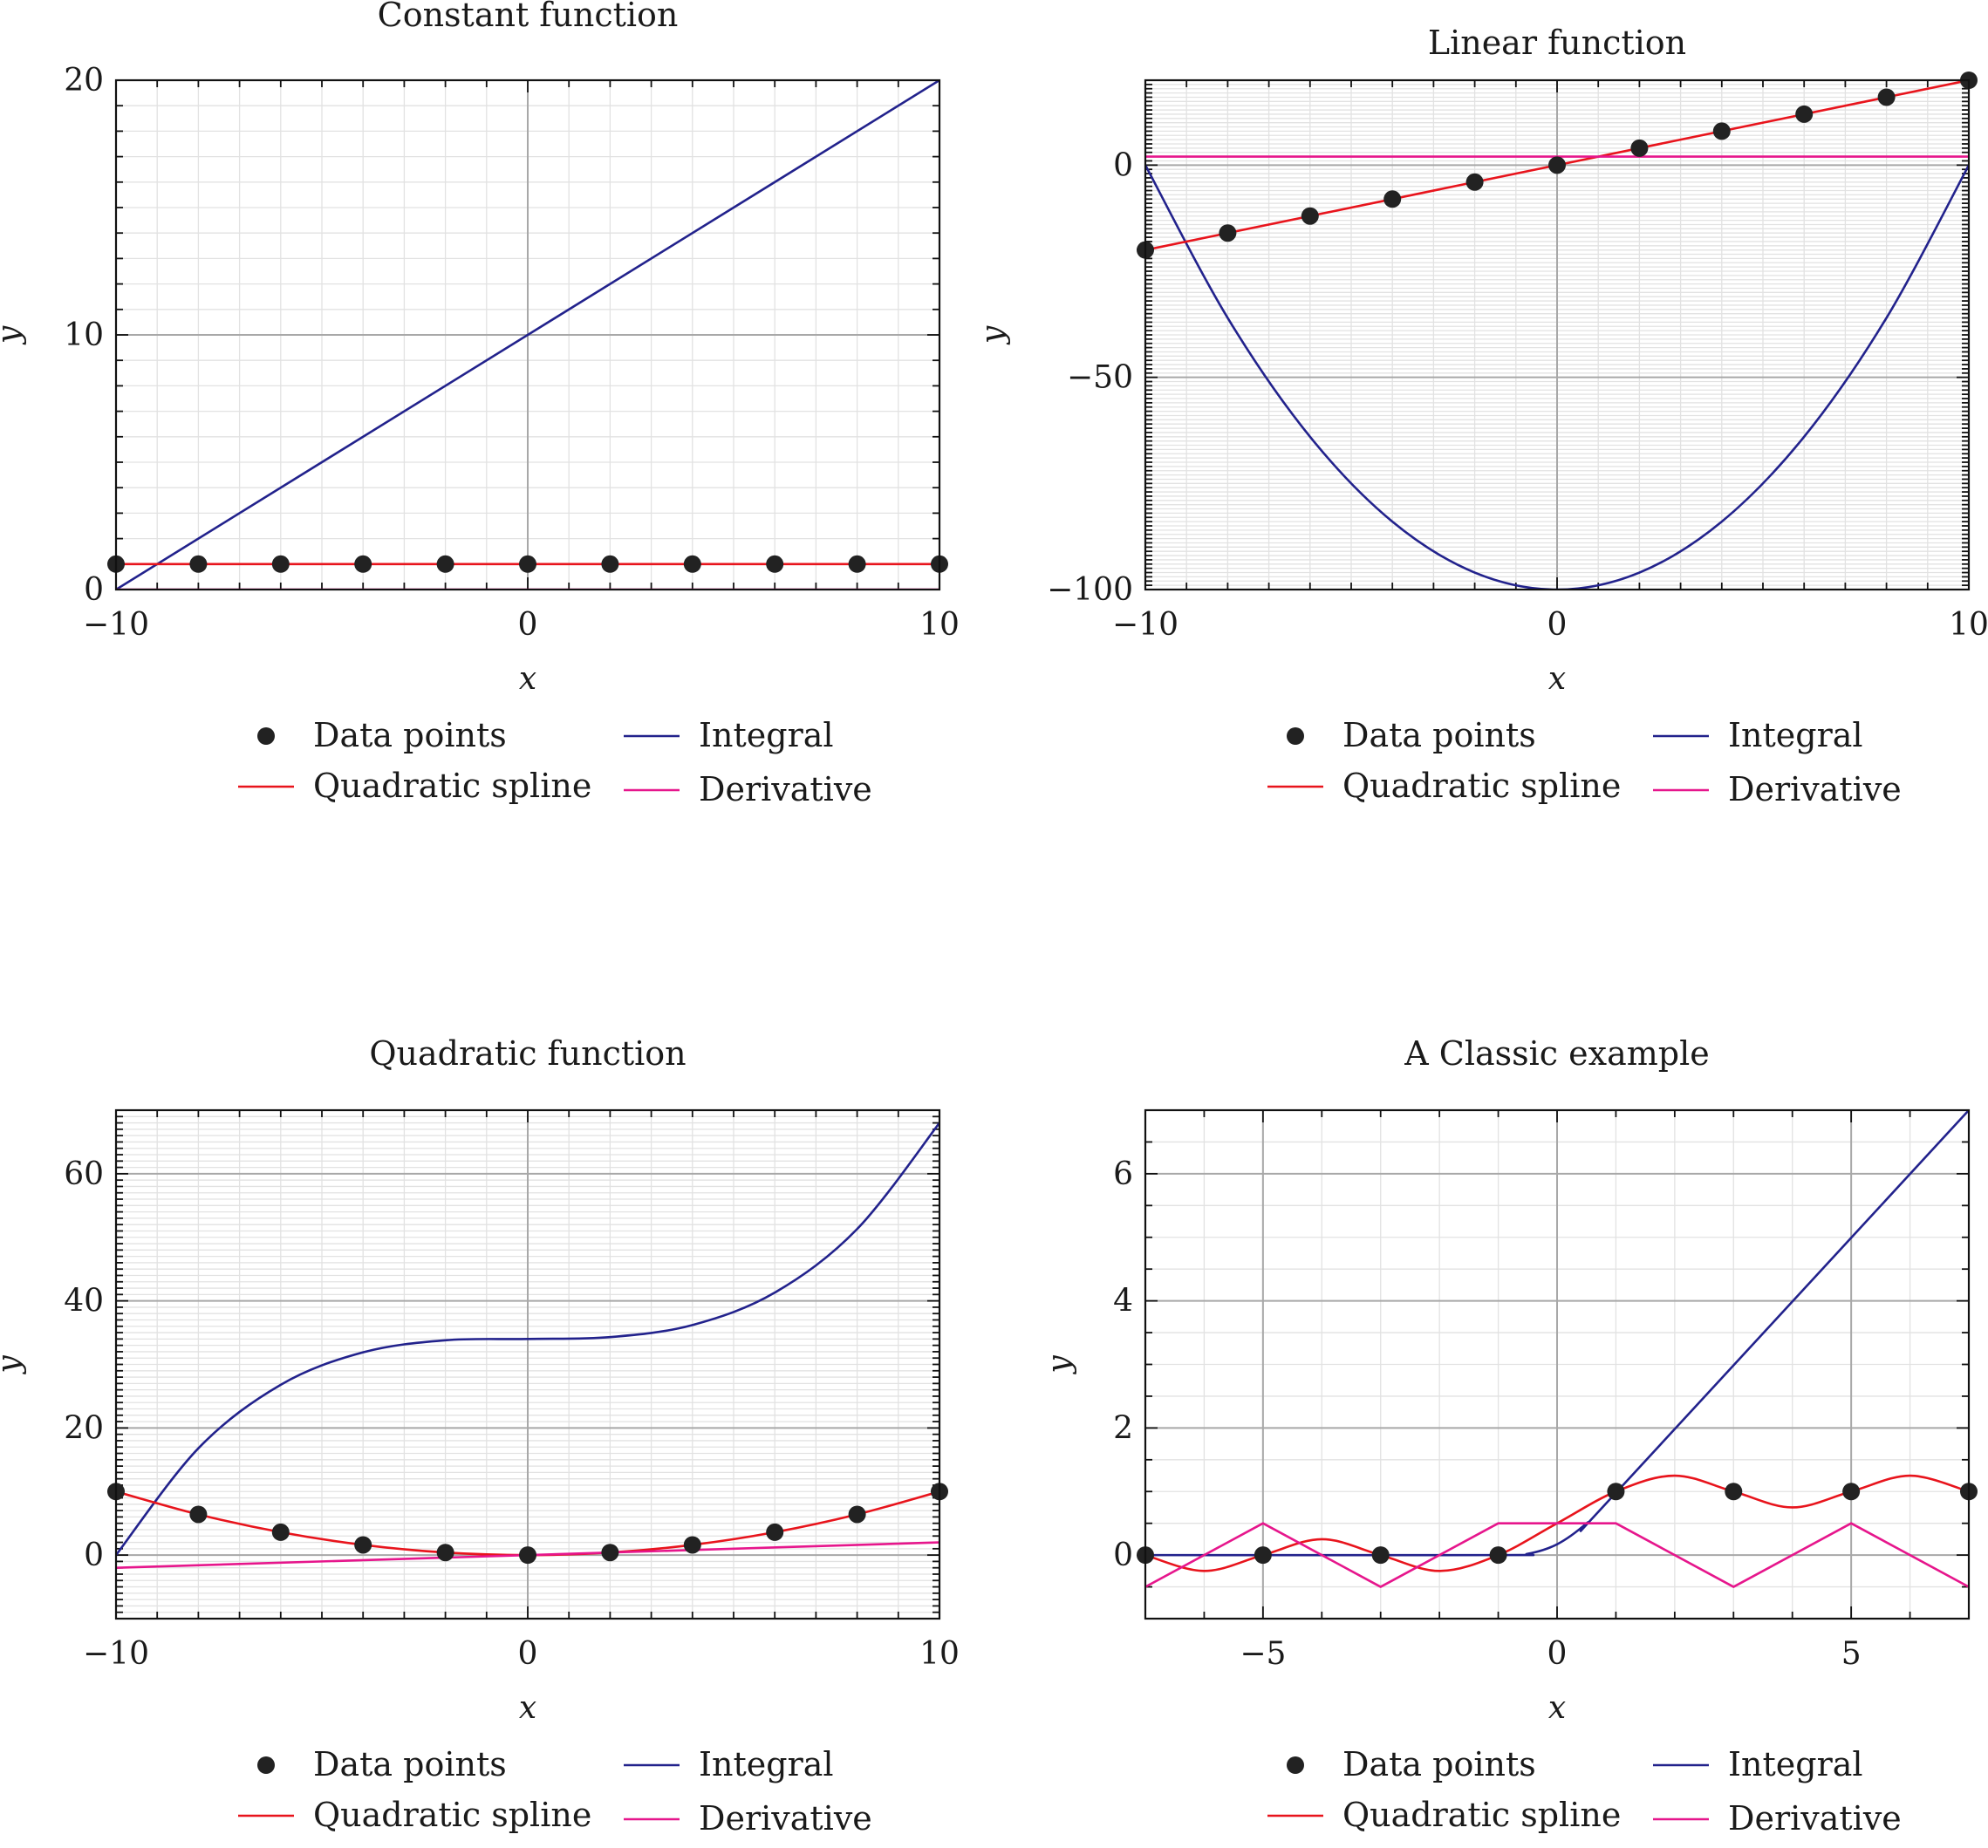  I want to click on y-tick-label: 10, so click(84, 335).